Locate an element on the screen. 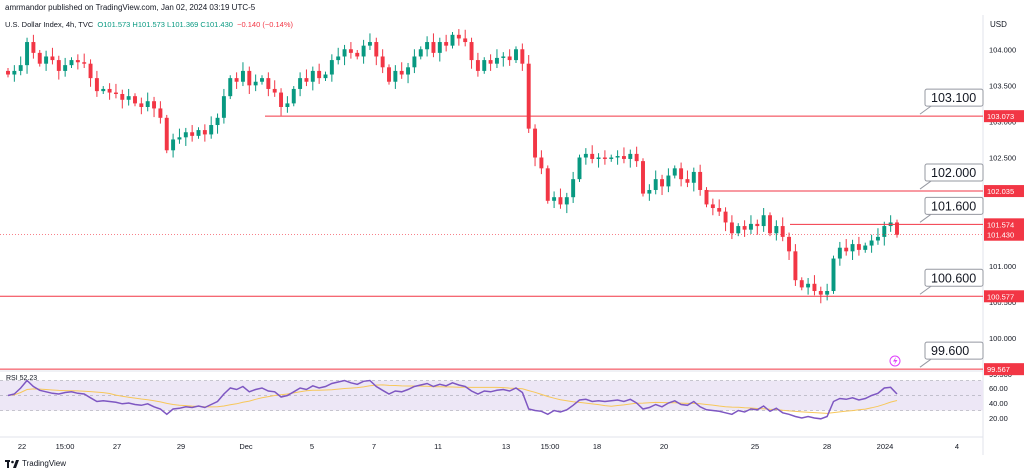 The width and height of the screenshot is (1024, 474). currency-label: USD is located at coordinates (998, 24).